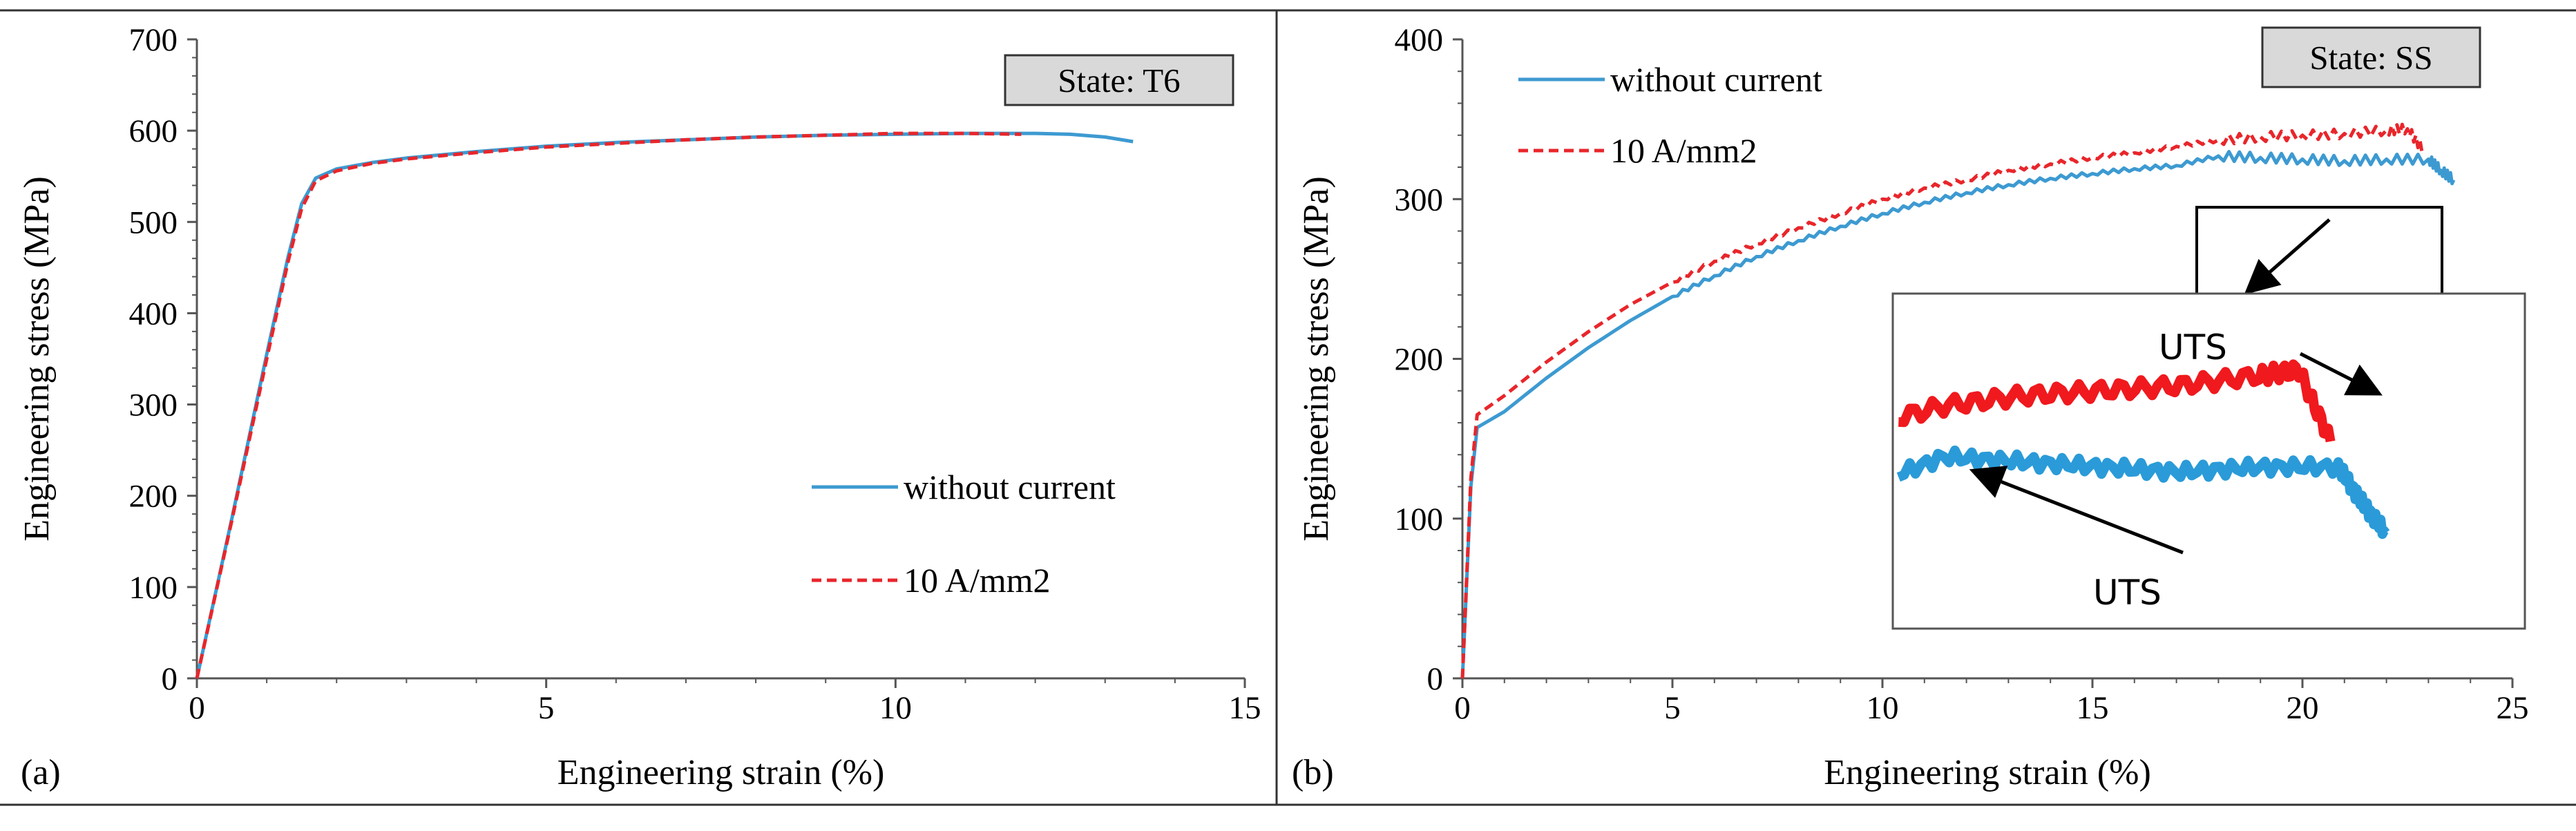  Describe the element at coordinates (41, 772) in the screenshot. I see `panel-label: (a)` at that location.